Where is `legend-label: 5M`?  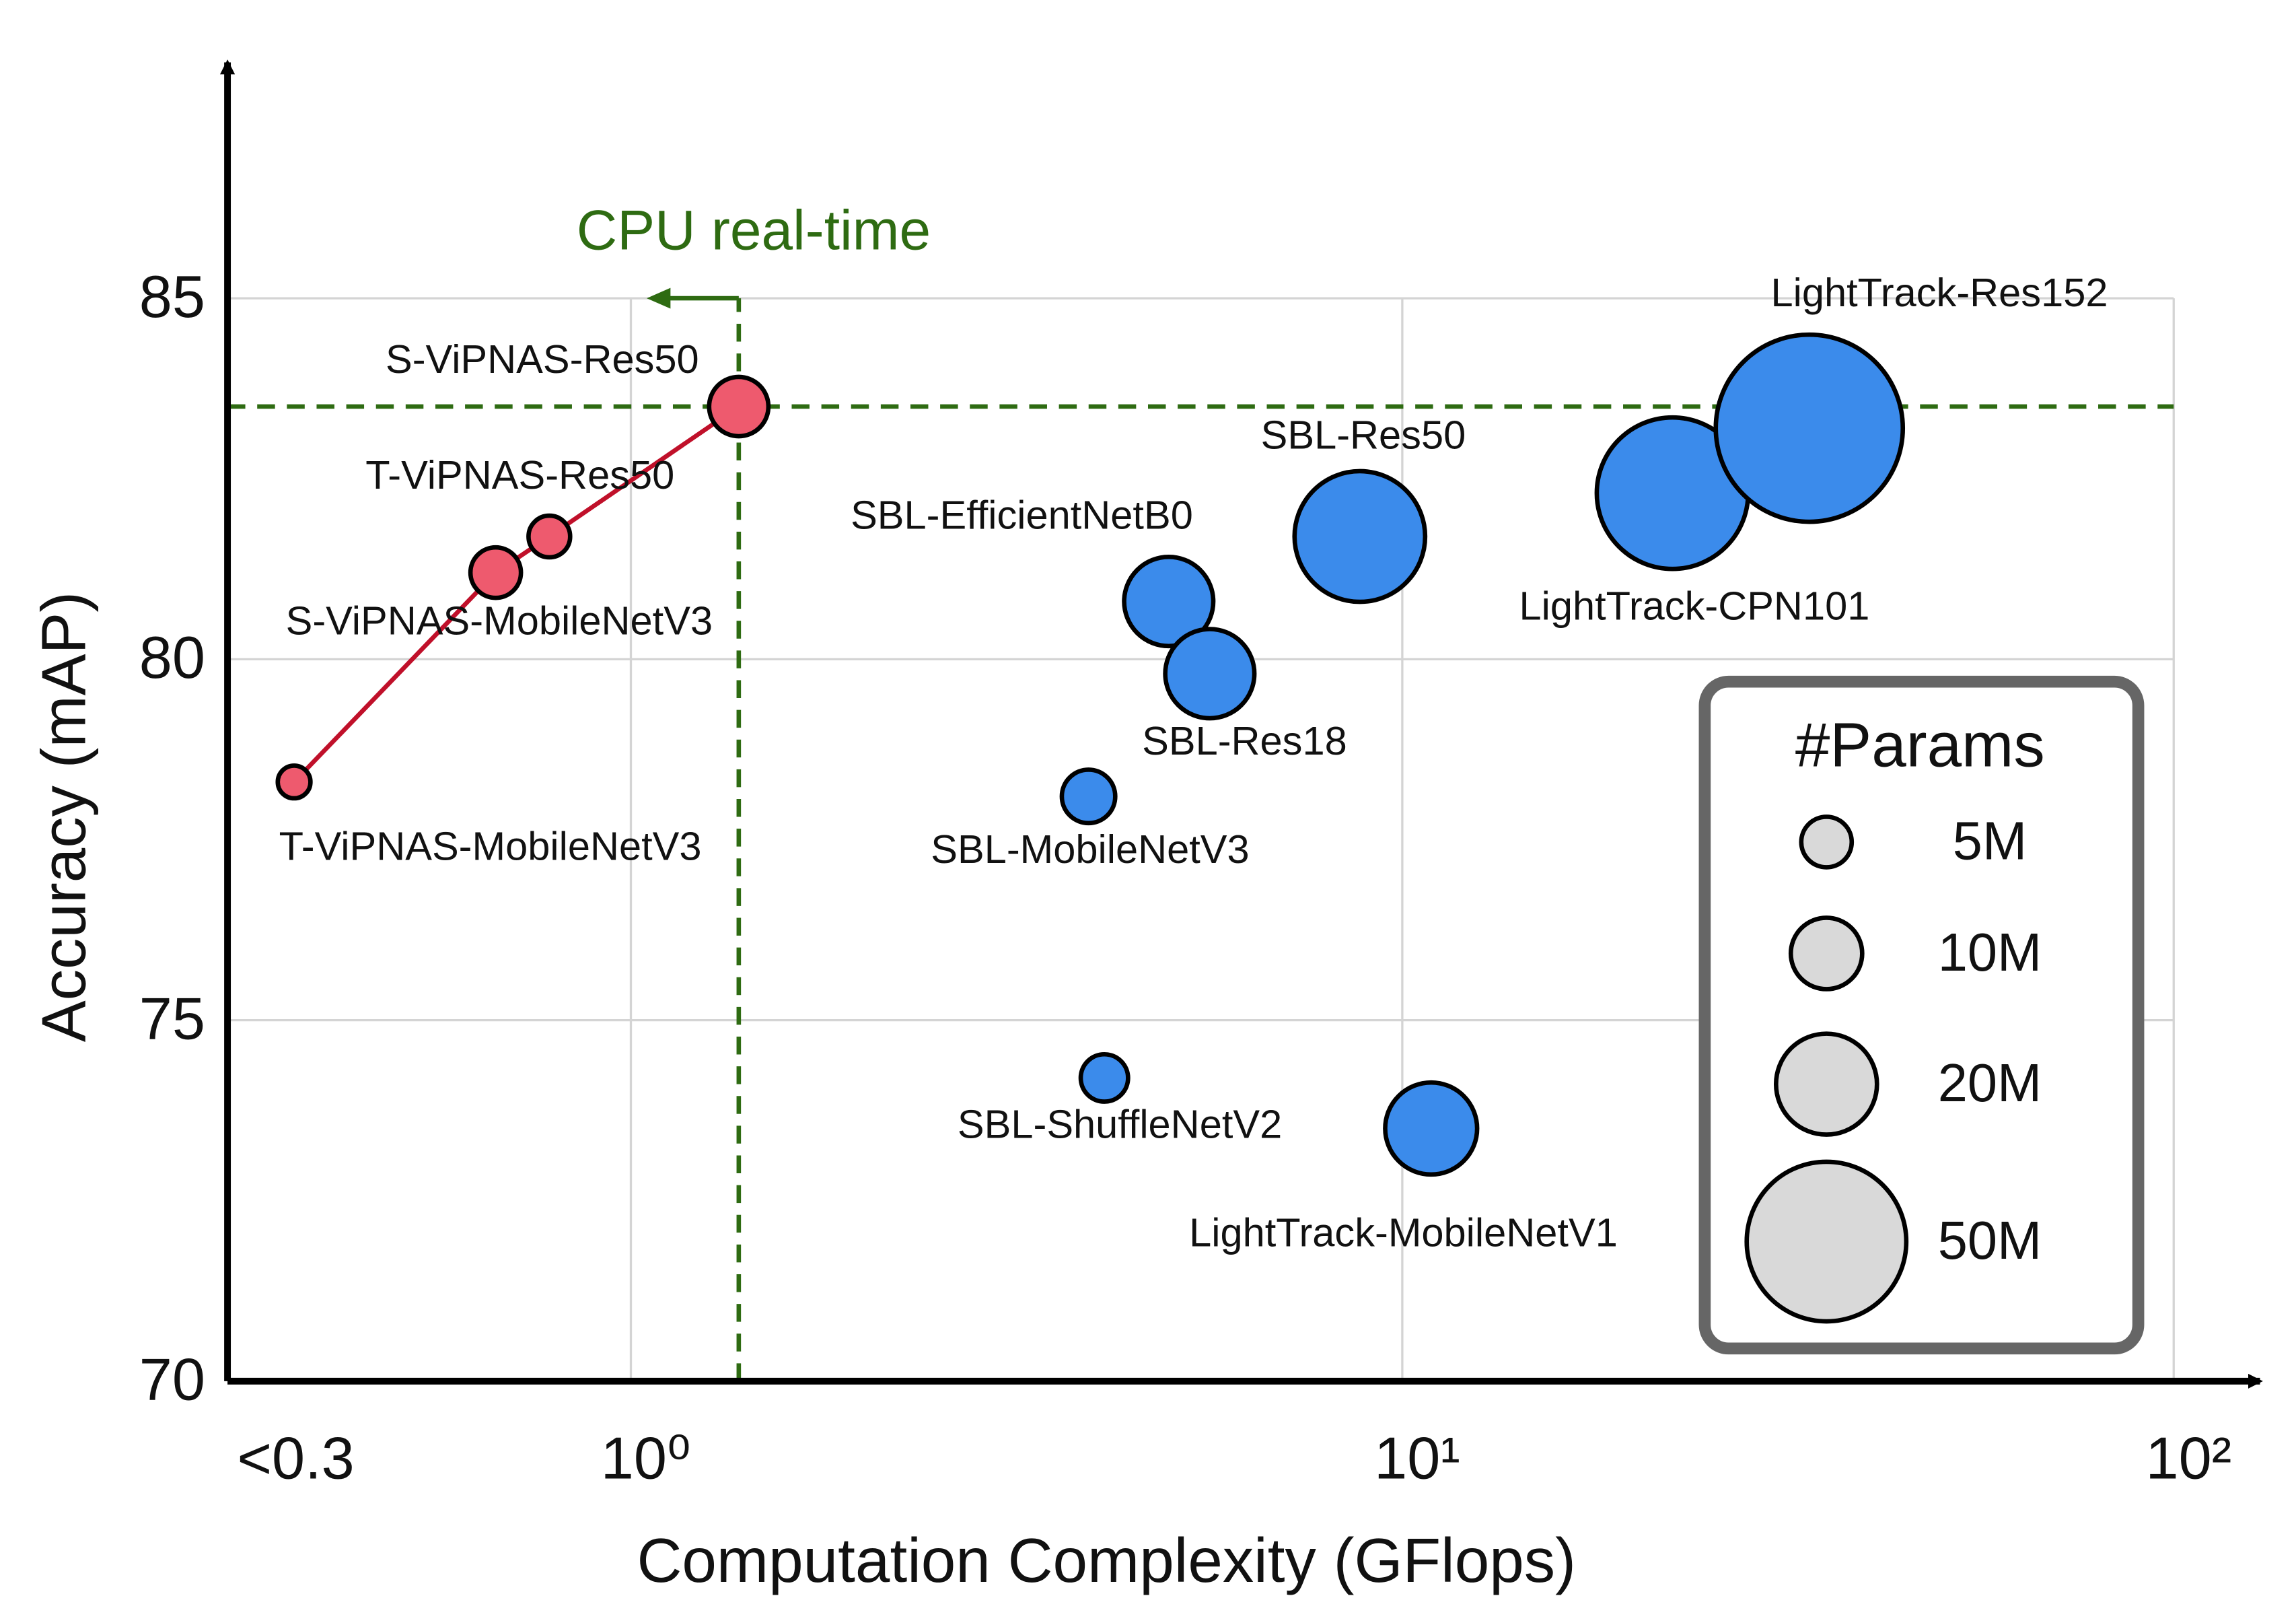
legend-label: 5M is located at coordinates (1990, 840).